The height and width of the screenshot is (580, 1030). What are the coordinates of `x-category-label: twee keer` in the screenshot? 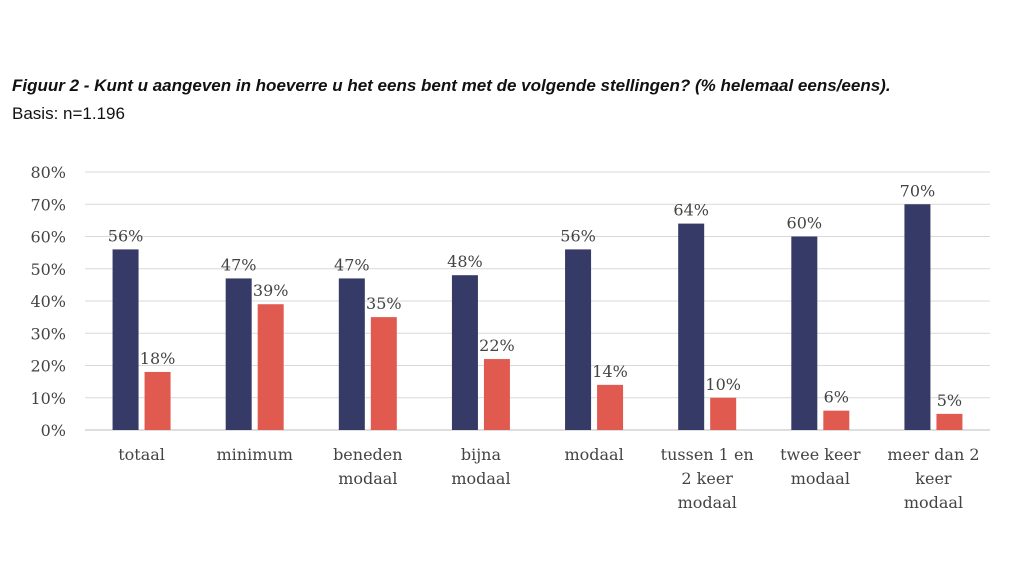 It's located at (820, 454).